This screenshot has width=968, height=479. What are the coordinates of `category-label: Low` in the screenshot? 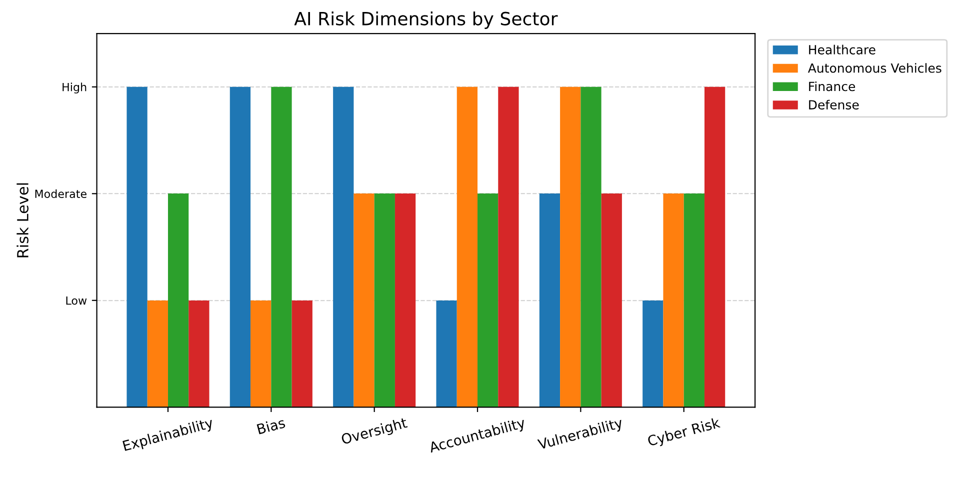 It's located at (76, 300).